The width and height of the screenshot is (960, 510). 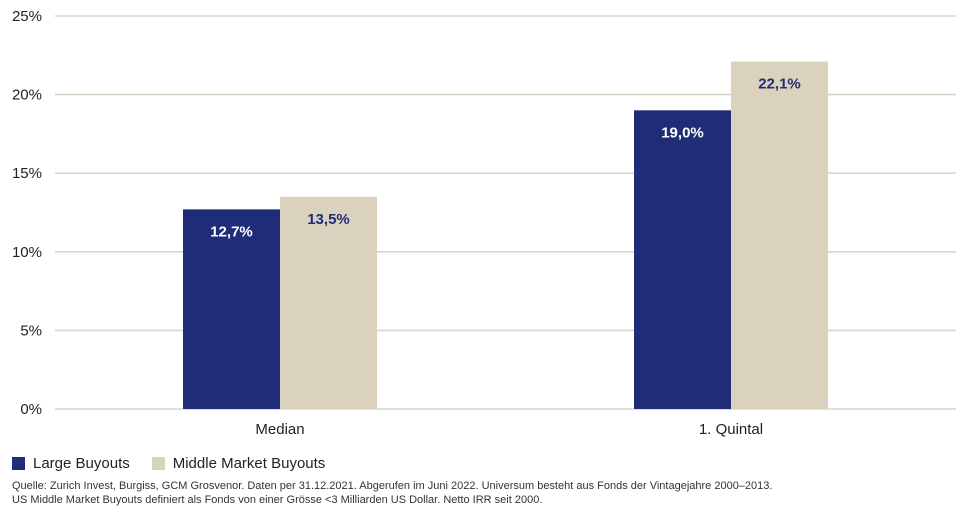 What do you see at coordinates (18, 463) in the screenshot?
I see `legend-swatch-large-buyouts` at bounding box center [18, 463].